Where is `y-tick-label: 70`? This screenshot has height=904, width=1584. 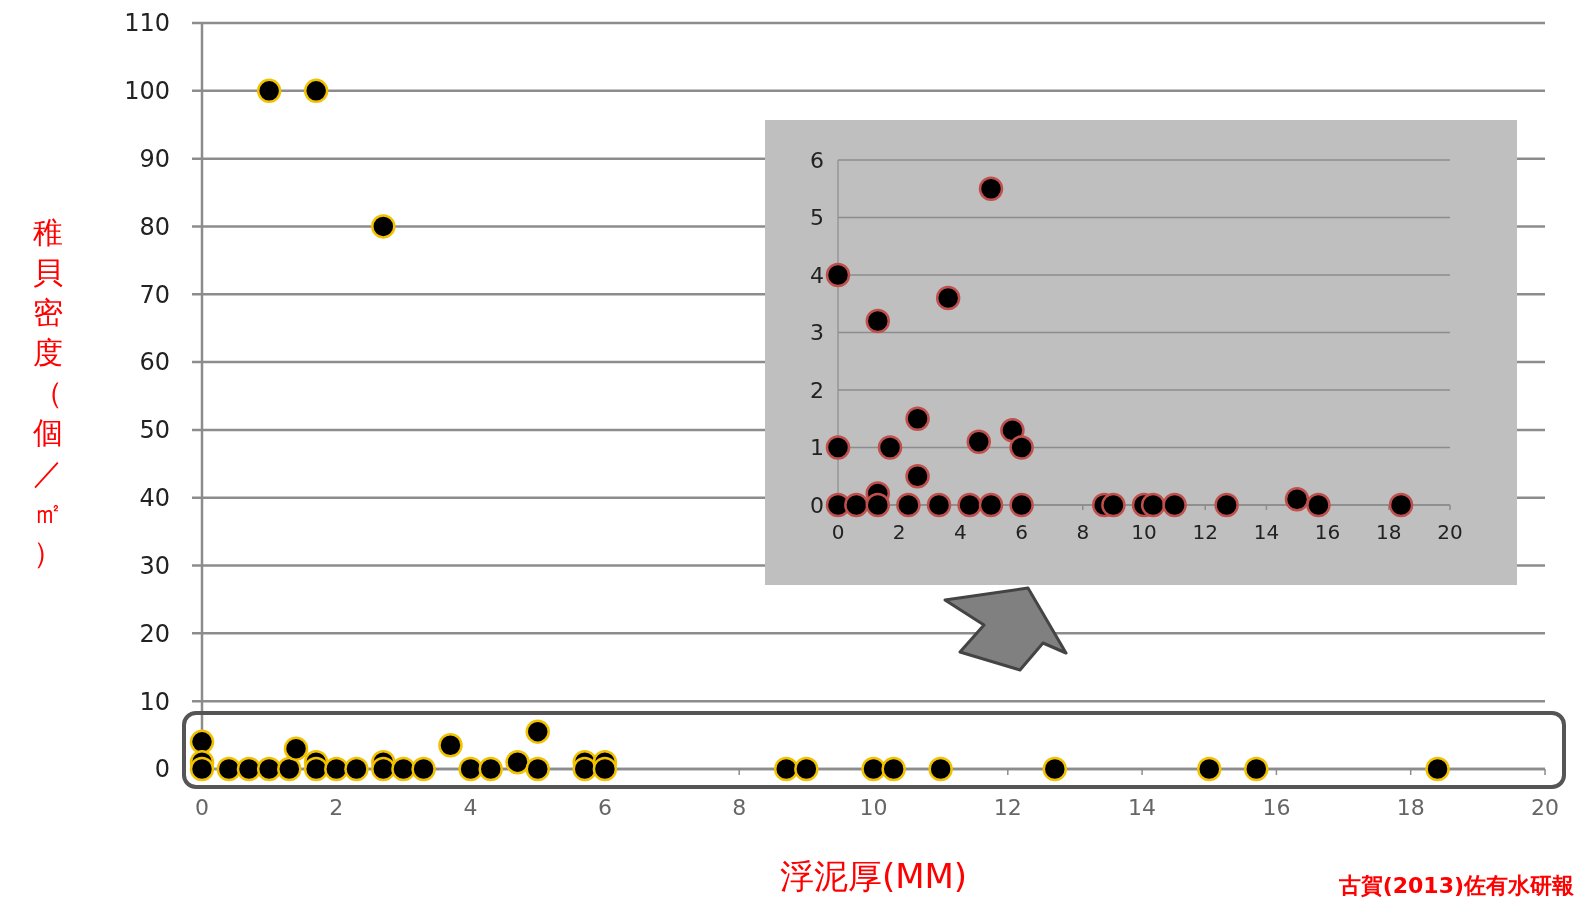
y-tick-label: 70 is located at coordinates (154, 294).